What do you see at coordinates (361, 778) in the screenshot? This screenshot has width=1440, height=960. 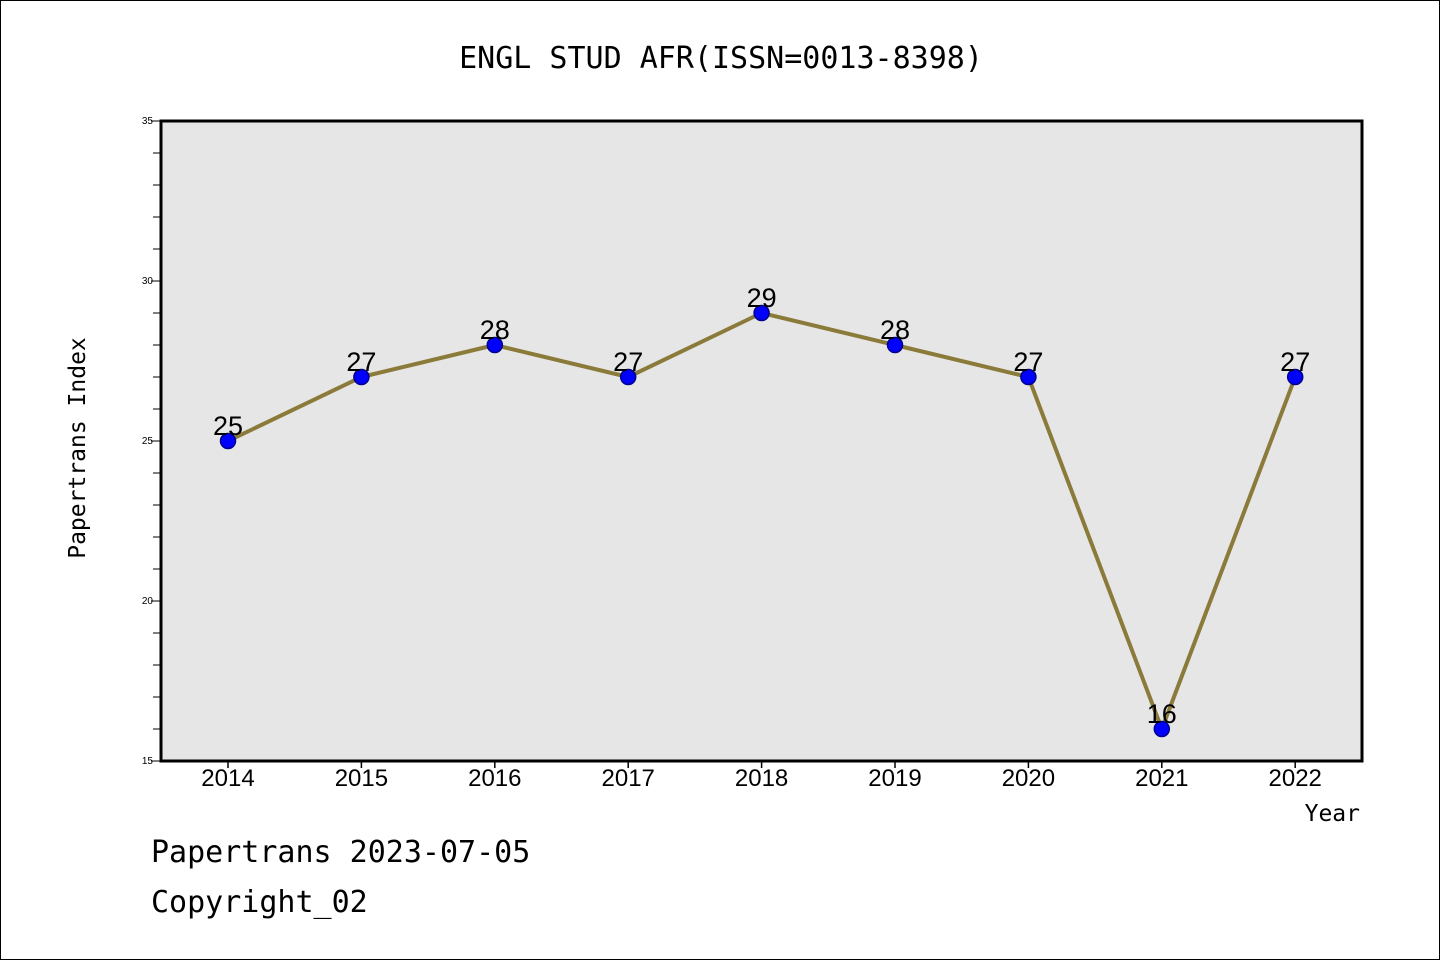 I see `x-tick-label: 2015` at bounding box center [361, 778].